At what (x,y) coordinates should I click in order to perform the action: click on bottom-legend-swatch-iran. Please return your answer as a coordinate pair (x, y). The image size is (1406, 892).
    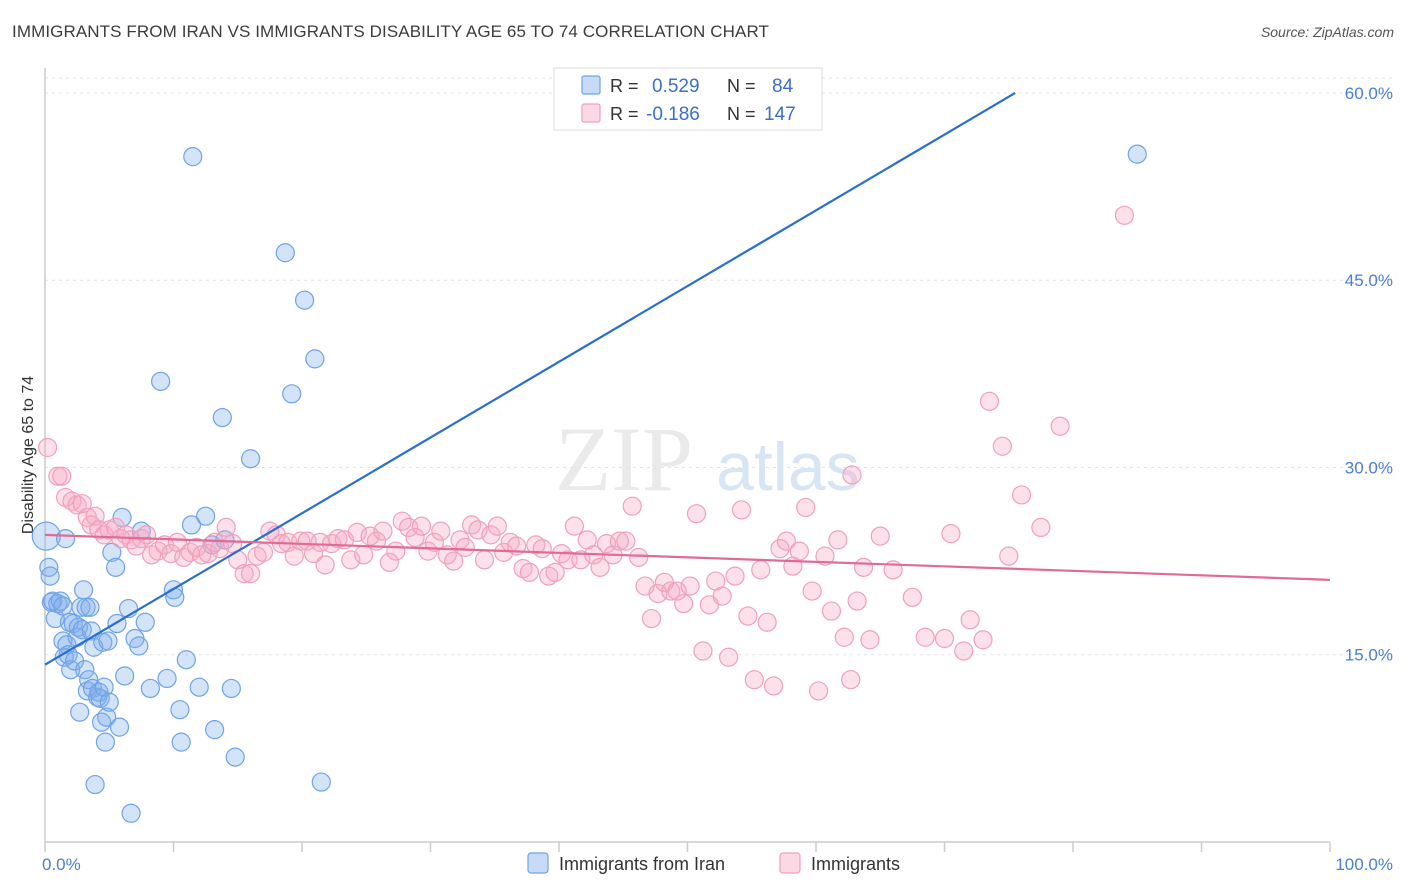
    Looking at the image, I should click on (538, 863).